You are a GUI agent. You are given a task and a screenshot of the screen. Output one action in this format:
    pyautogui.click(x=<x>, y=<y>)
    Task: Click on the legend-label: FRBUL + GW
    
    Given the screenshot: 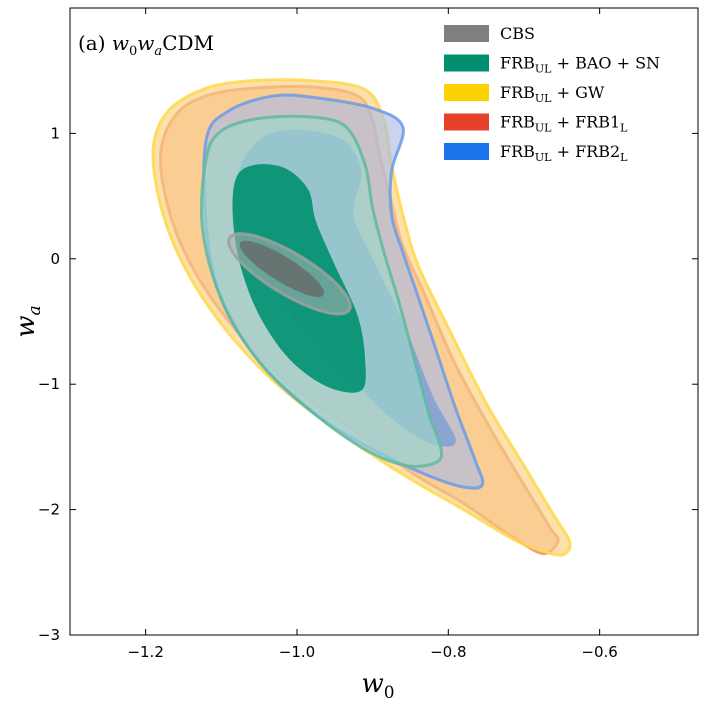 What is the action you would take?
    pyautogui.click(x=552, y=94)
    